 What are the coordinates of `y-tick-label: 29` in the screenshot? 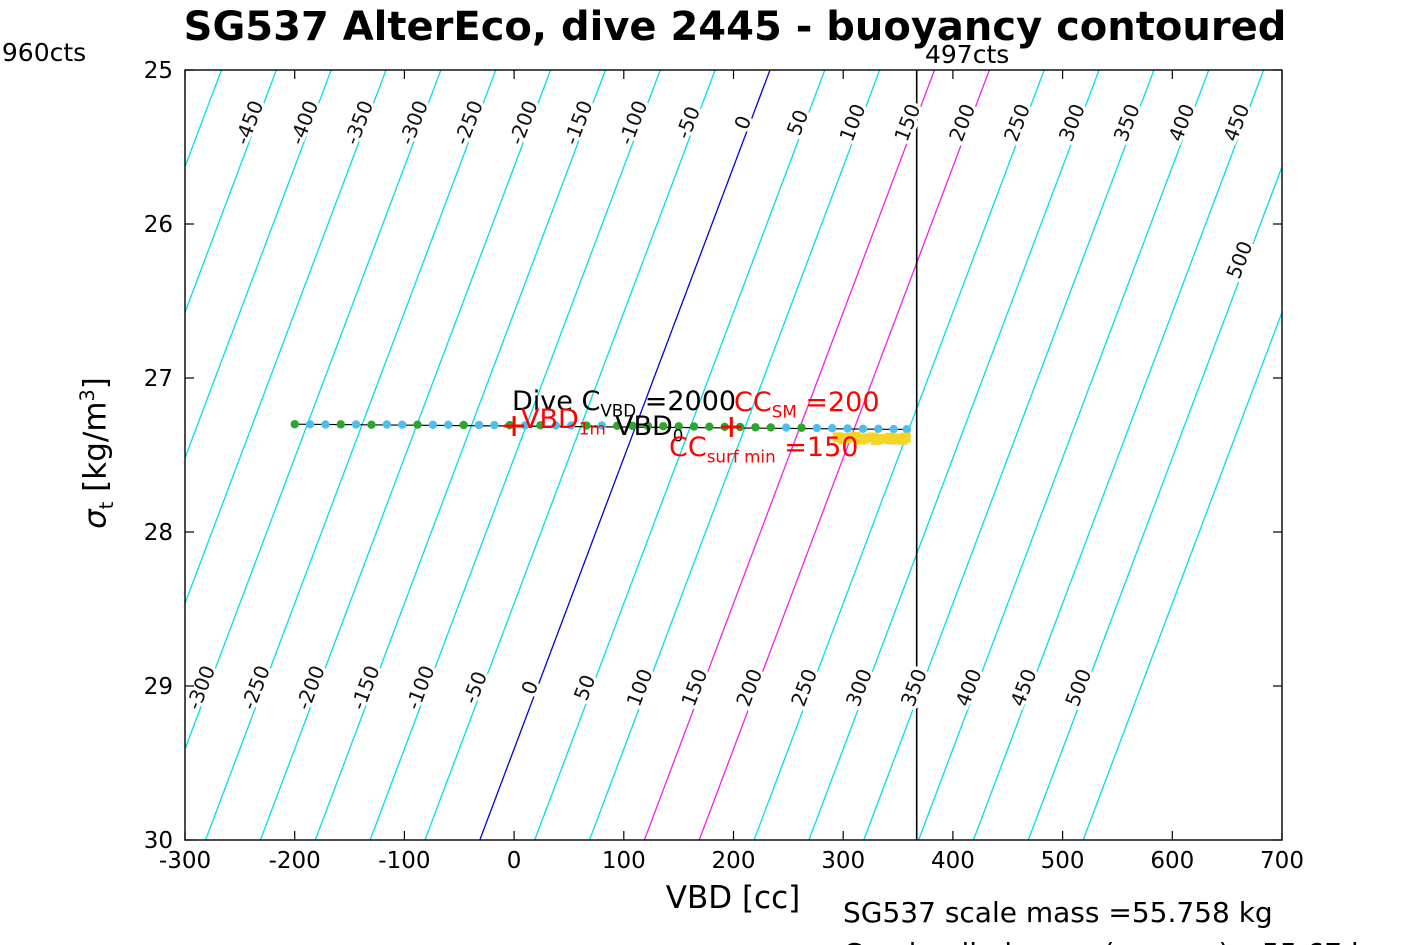 It's located at (158, 687).